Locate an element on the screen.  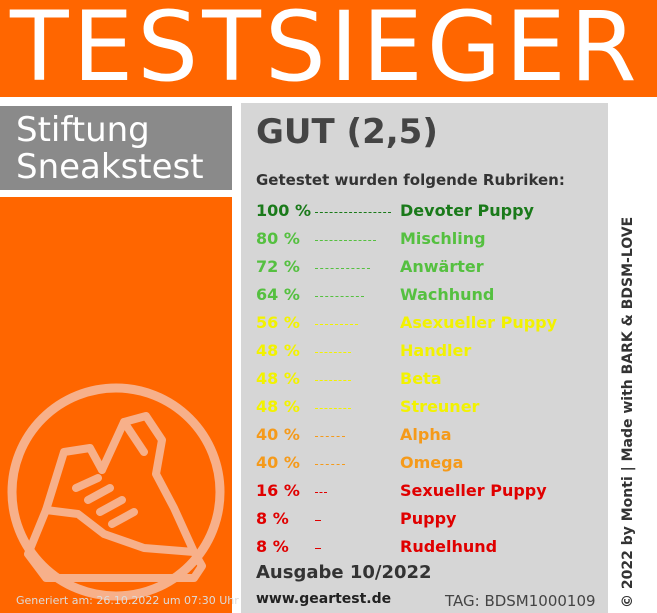
category-label: Puppy is located at coordinates (428, 518).